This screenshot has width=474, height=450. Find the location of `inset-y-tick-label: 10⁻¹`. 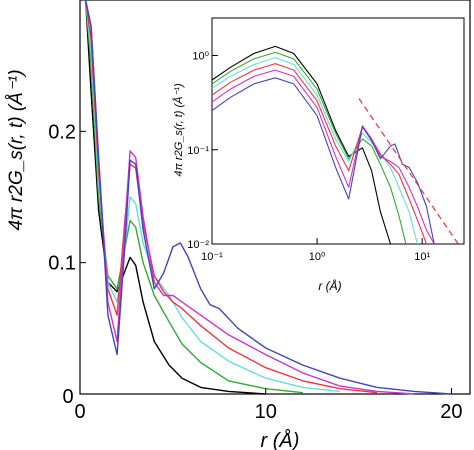

inset-y-tick-label: 10⁻¹ is located at coordinates (198, 151).